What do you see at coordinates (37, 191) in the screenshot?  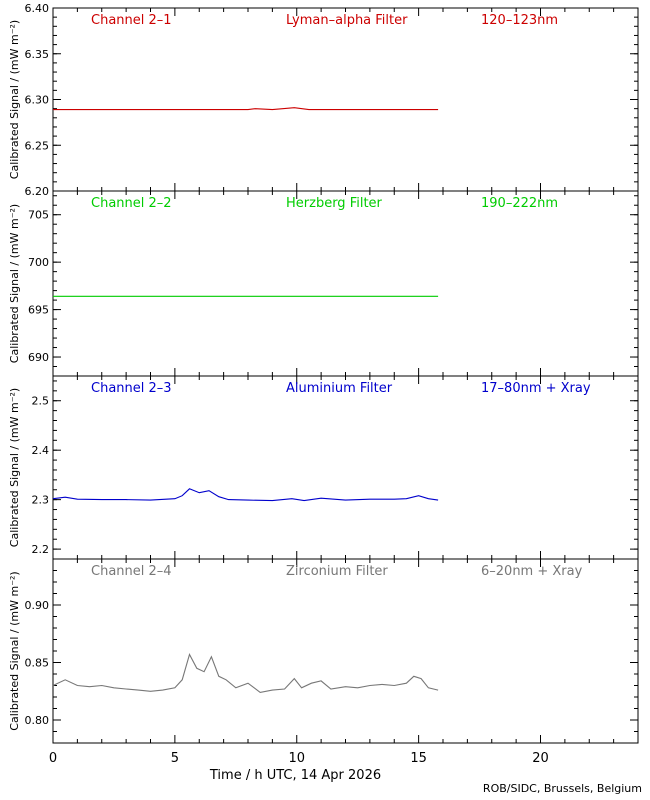 I see `y-tick-label: 6.20` at bounding box center [37, 191].